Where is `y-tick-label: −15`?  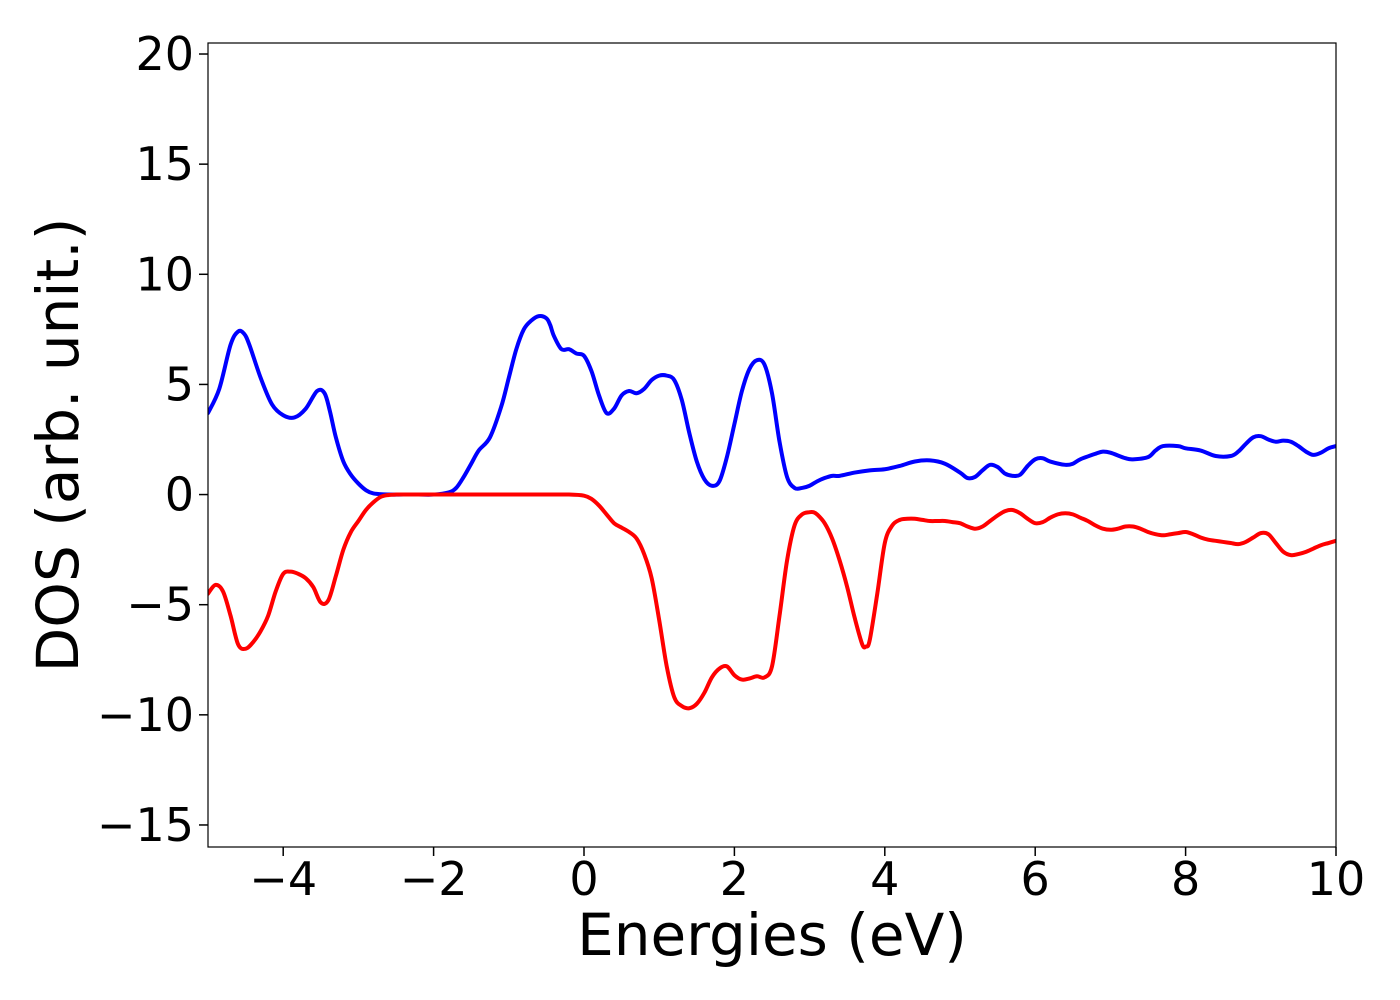 y-tick-label: −15 is located at coordinates (145, 825).